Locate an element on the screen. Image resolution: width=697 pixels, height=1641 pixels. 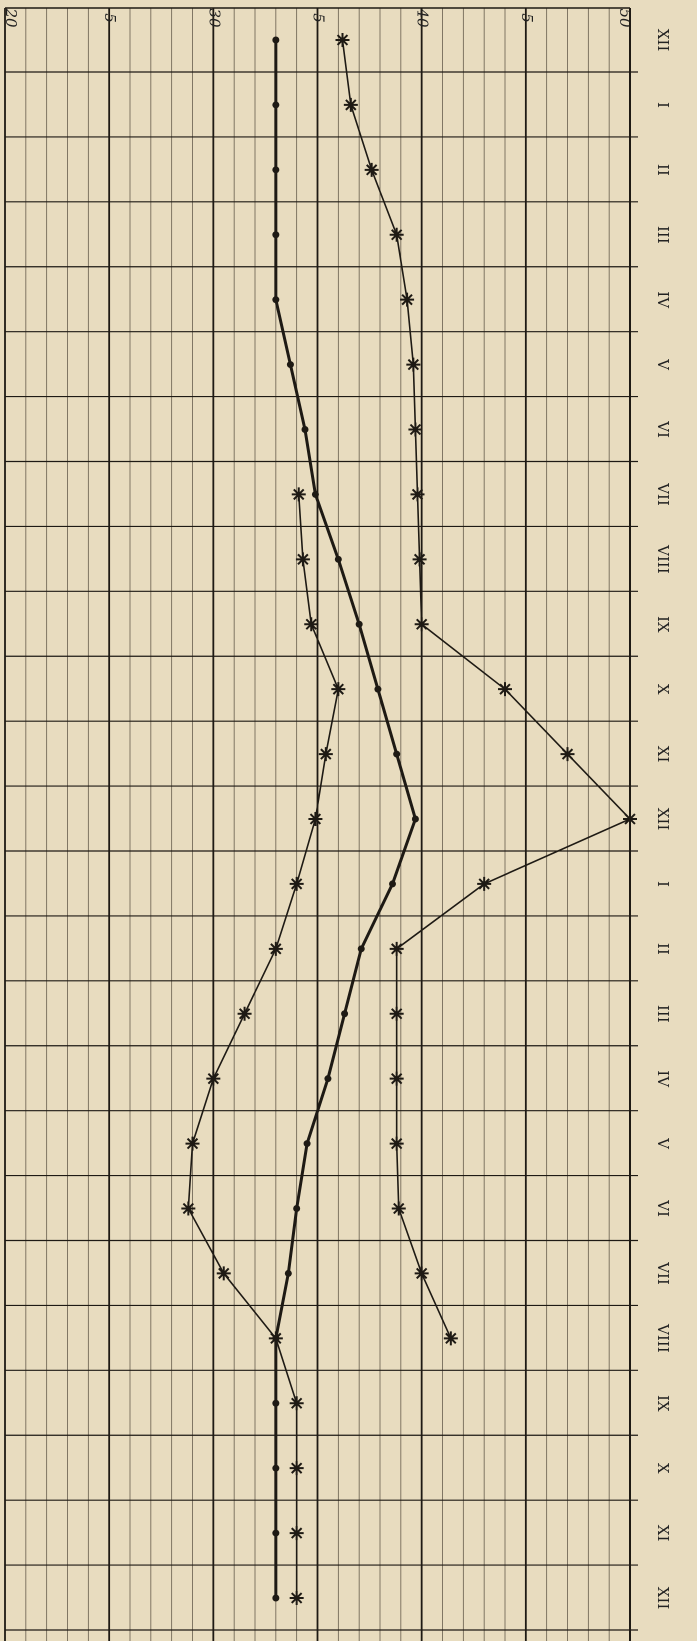
value-tick-label: 50 is located at coordinates (625, 18).